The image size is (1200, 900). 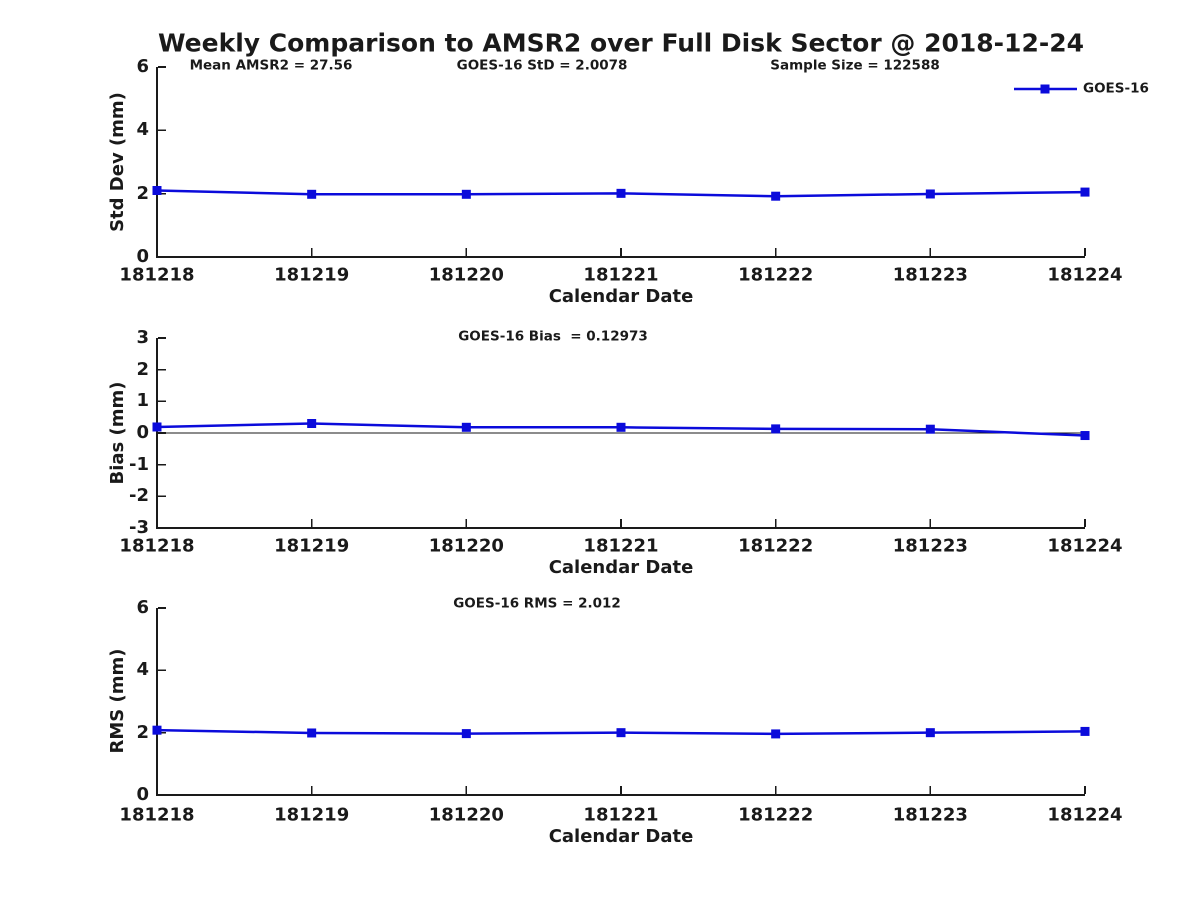 What do you see at coordinates (139, 464) in the screenshot?
I see `y-tick-label: -1` at bounding box center [139, 464].